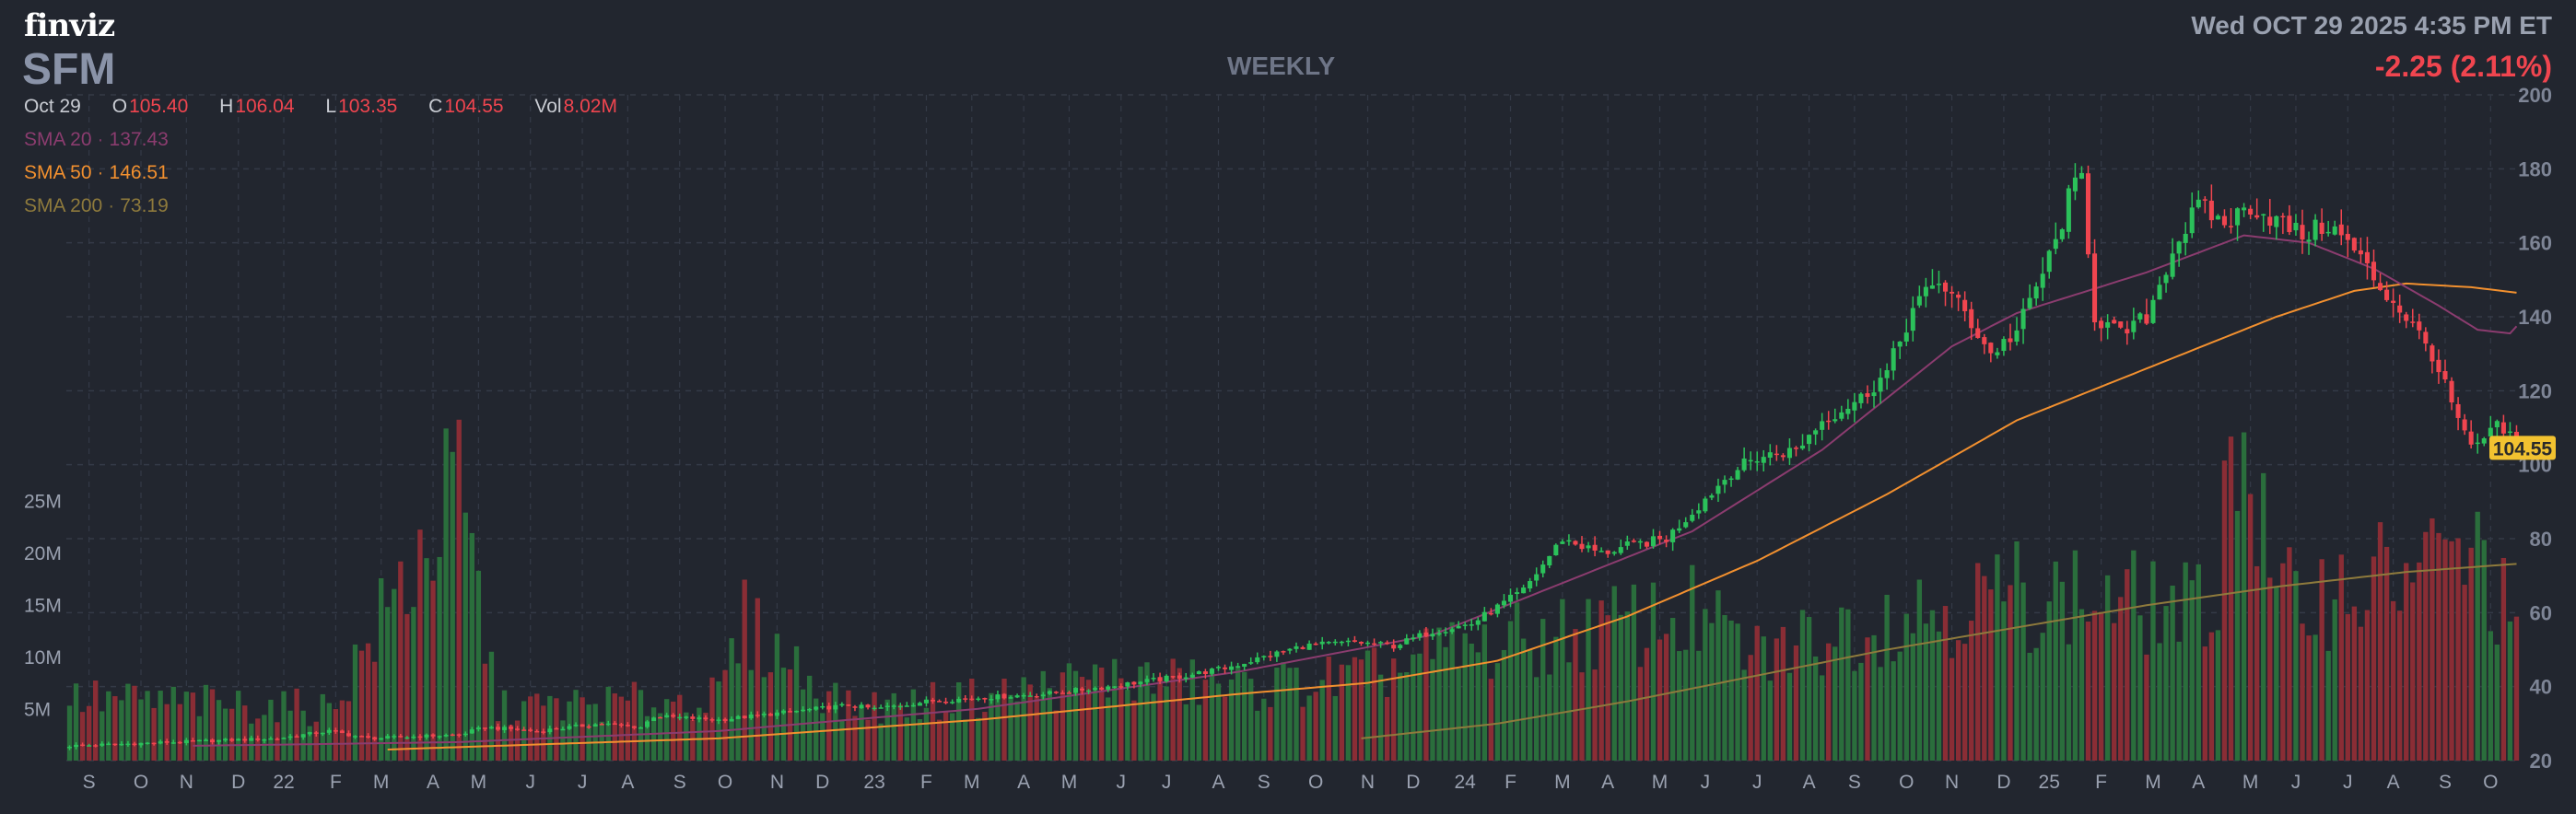 The width and height of the screenshot is (2576, 814). Describe the element at coordinates (96, 172) in the screenshot. I see `sma50-legend: SMA 50 · 146.51` at that location.